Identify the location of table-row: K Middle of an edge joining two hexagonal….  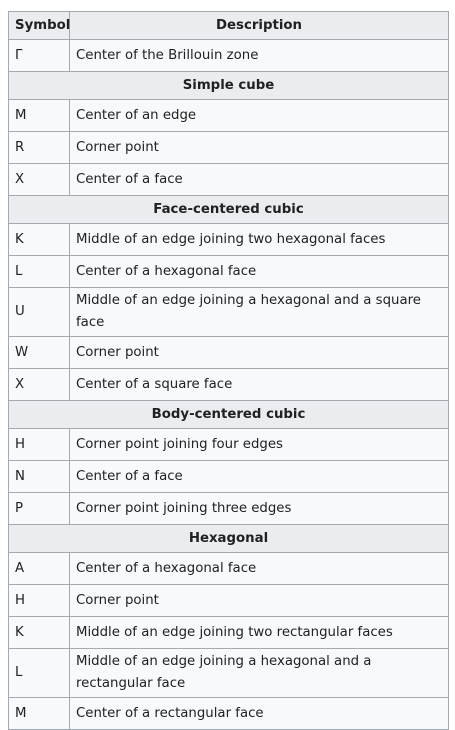
(228, 239).